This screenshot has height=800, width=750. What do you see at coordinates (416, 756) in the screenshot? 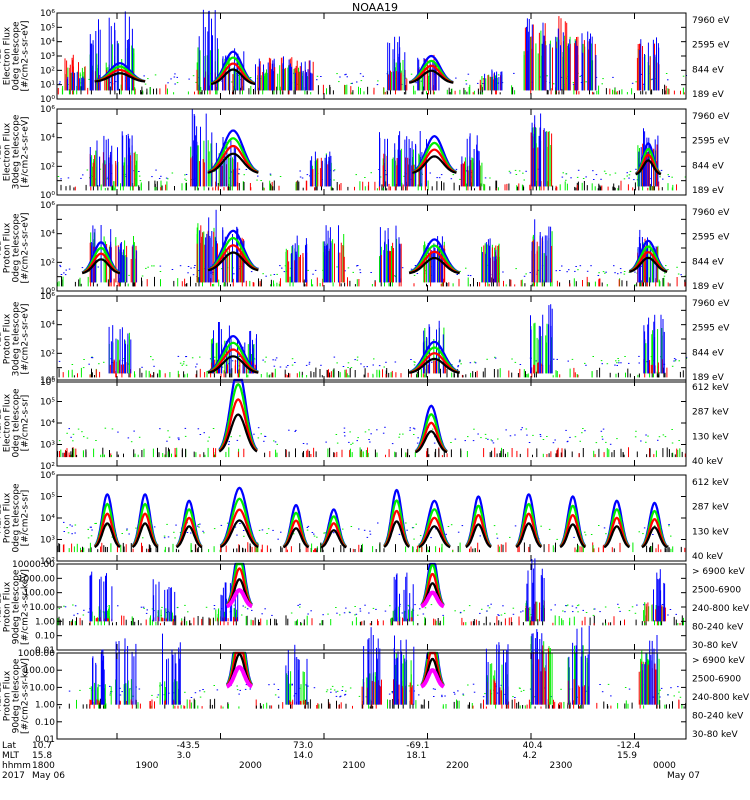
I see `x-row-value: 18.1` at bounding box center [416, 756].